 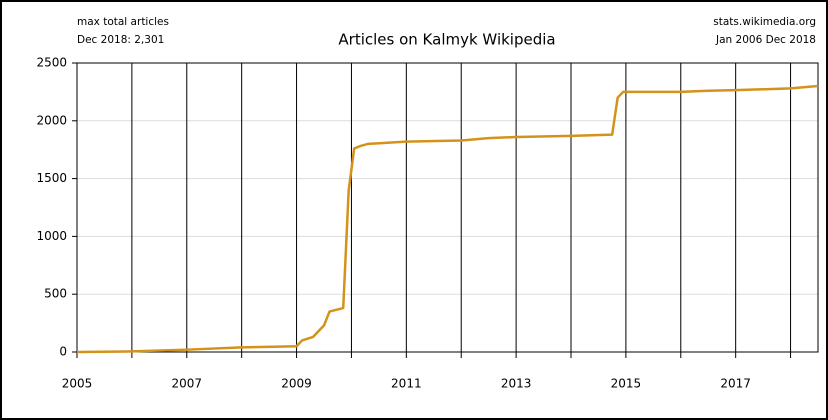 What do you see at coordinates (55, 294) in the screenshot?
I see `y-tick-label: 500` at bounding box center [55, 294].